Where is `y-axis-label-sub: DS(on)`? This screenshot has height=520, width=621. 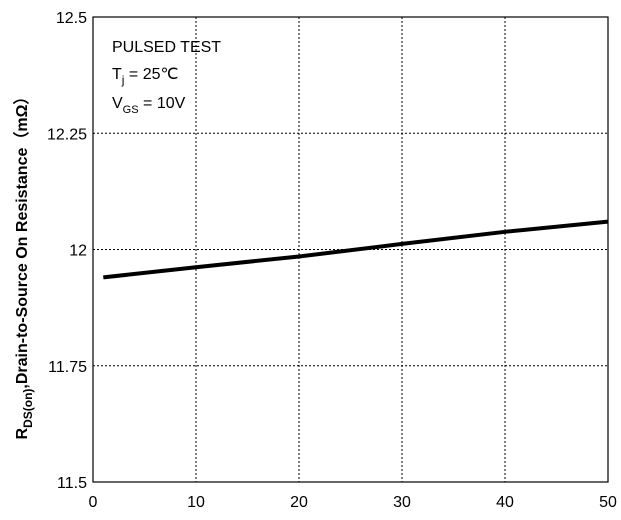
y-axis-label-sub: DS(on) is located at coordinates (28, 408).